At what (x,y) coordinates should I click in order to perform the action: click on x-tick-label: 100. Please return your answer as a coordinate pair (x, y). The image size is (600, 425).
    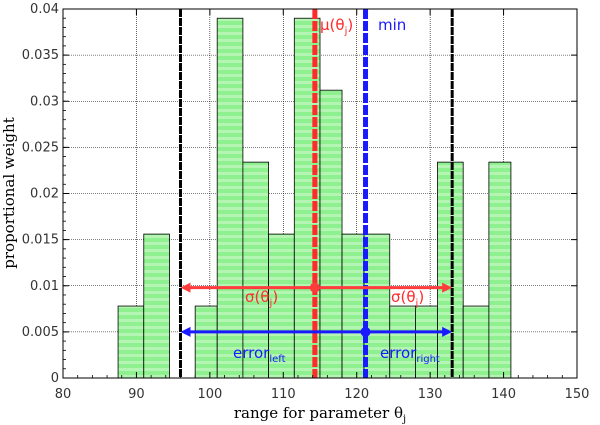
    Looking at the image, I should click on (209, 394).